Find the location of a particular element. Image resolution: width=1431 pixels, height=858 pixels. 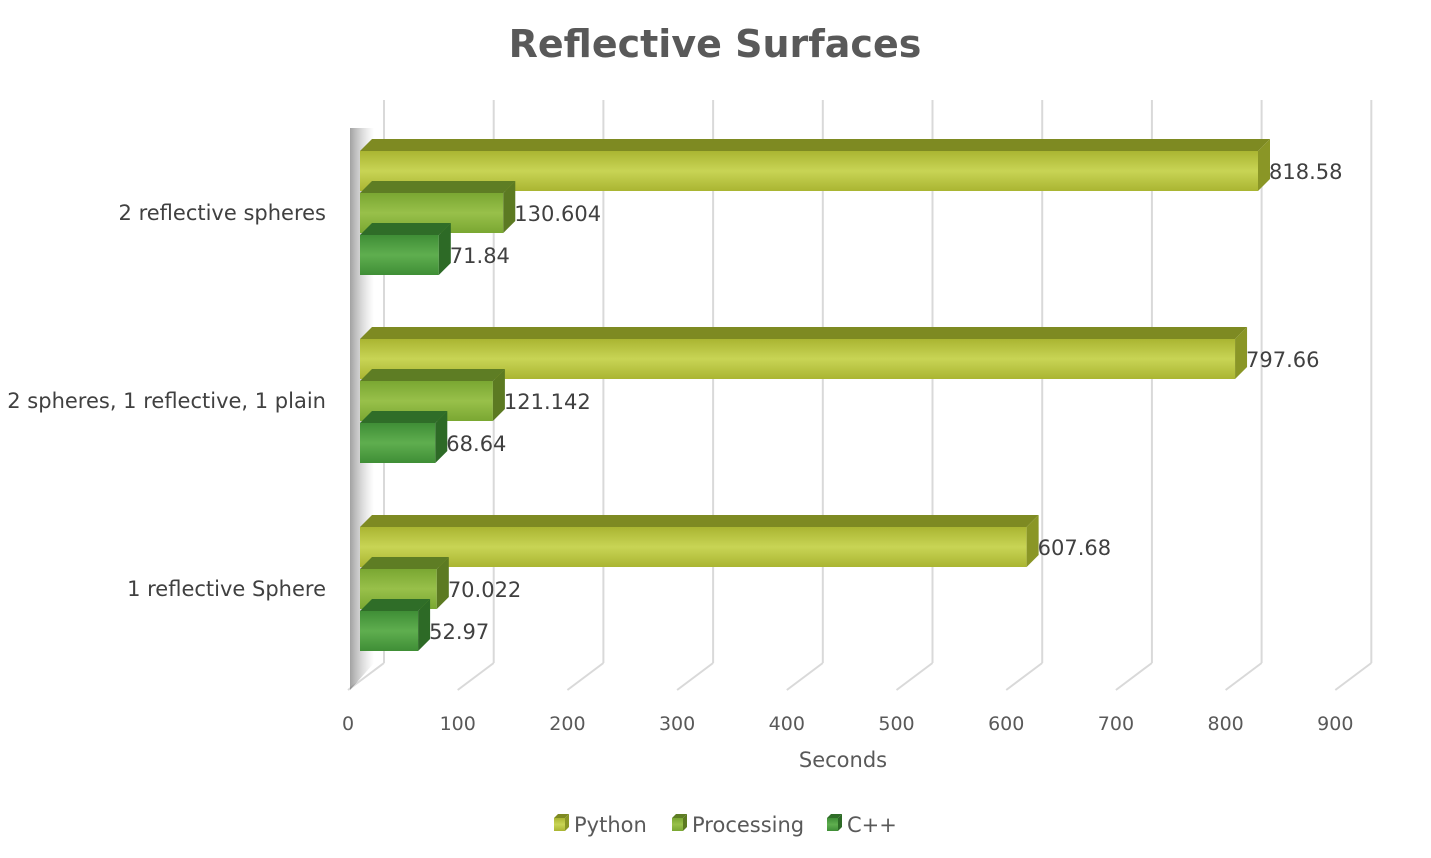

legend-item: Processing is located at coordinates (738, 825).